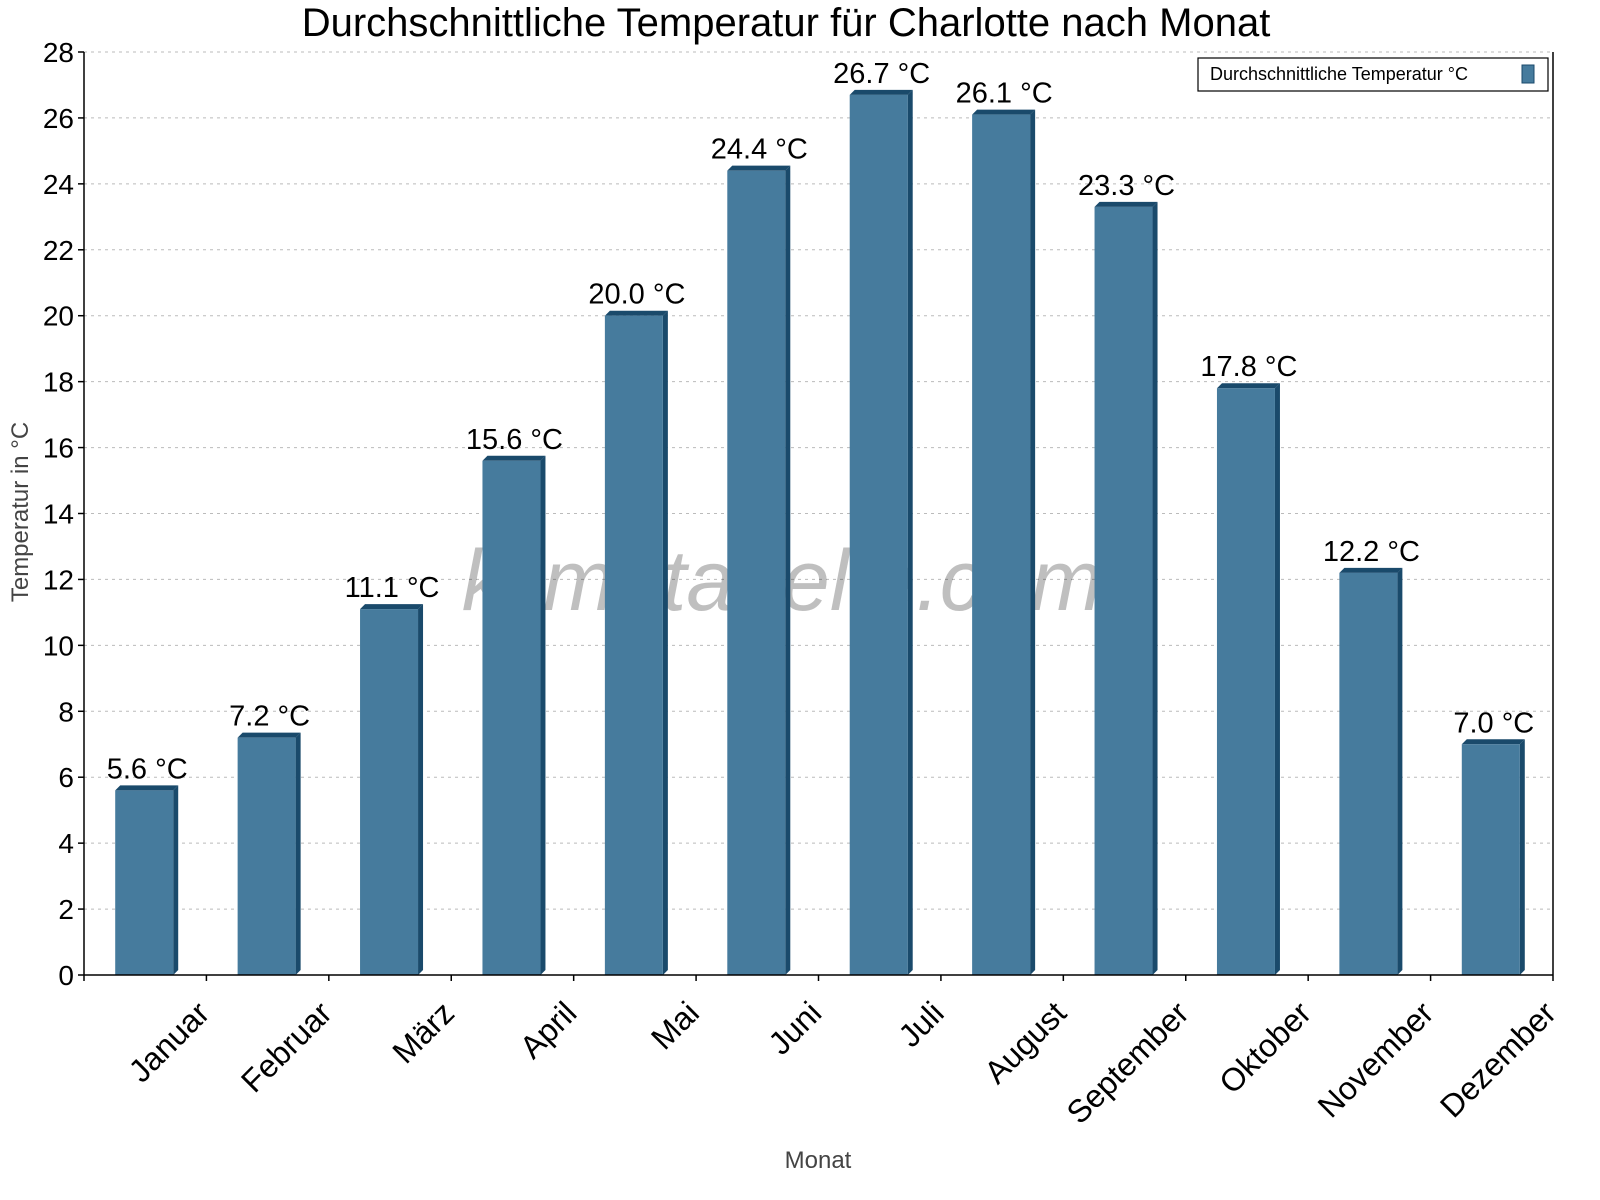 This screenshot has height=1200, width=1600. I want to click on bar-group: 12.2 °C, so click(1371, 755).